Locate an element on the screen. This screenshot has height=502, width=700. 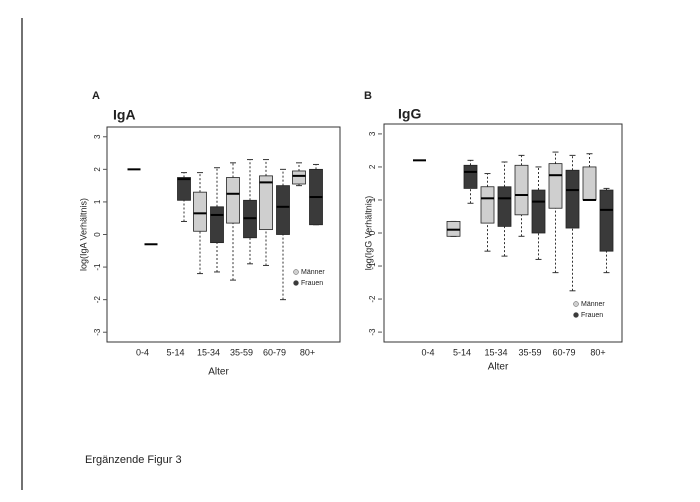
panel-label: A is located at coordinates (96, 96).